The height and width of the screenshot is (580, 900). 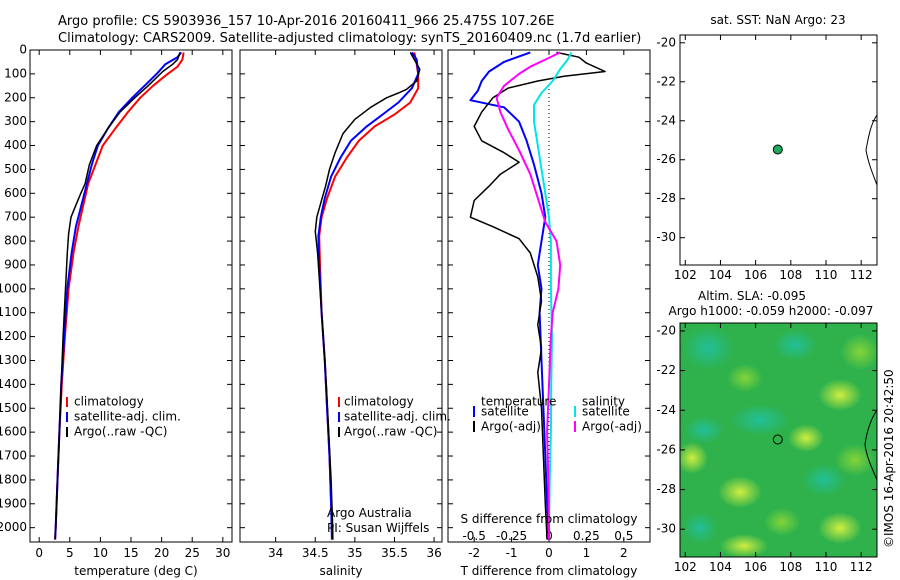 What do you see at coordinates (161, 553) in the screenshot?
I see `x-tick-label: 20` at bounding box center [161, 553].